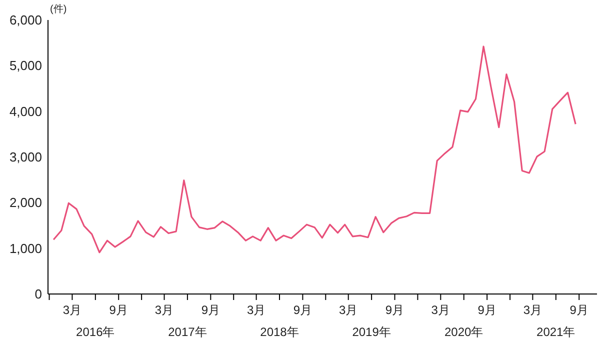 This screenshot has width=609, height=348. Describe the element at coordinates (25, 66) in the screenshot. I see `y-tick-label: 5,000` at that location.